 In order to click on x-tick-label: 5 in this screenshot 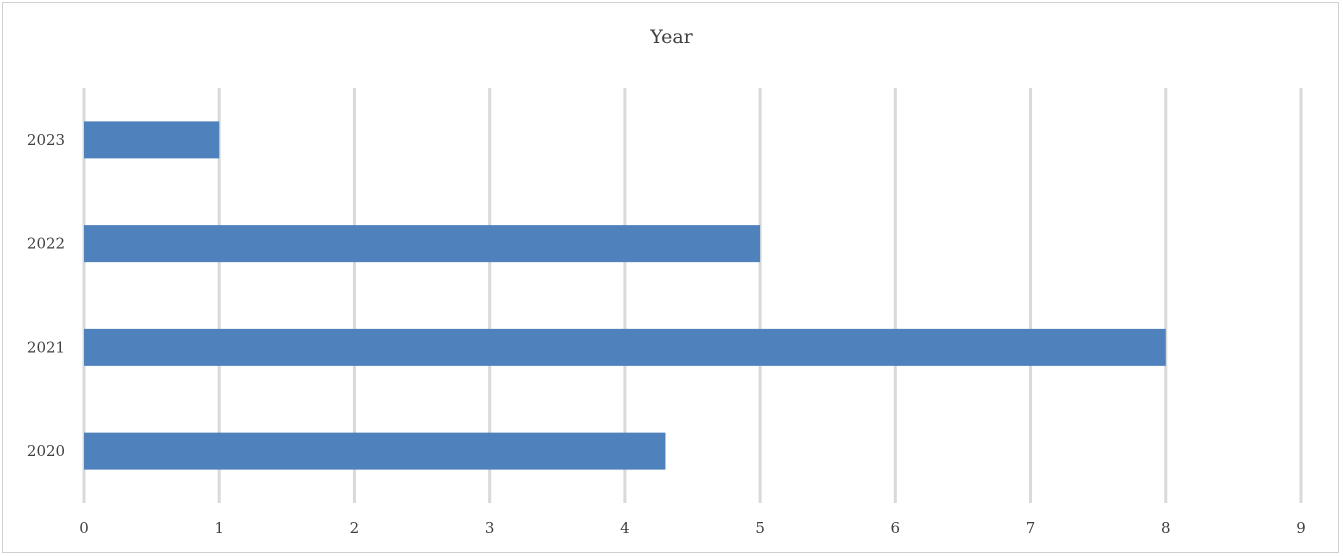, I will do `click(760, 528)`.